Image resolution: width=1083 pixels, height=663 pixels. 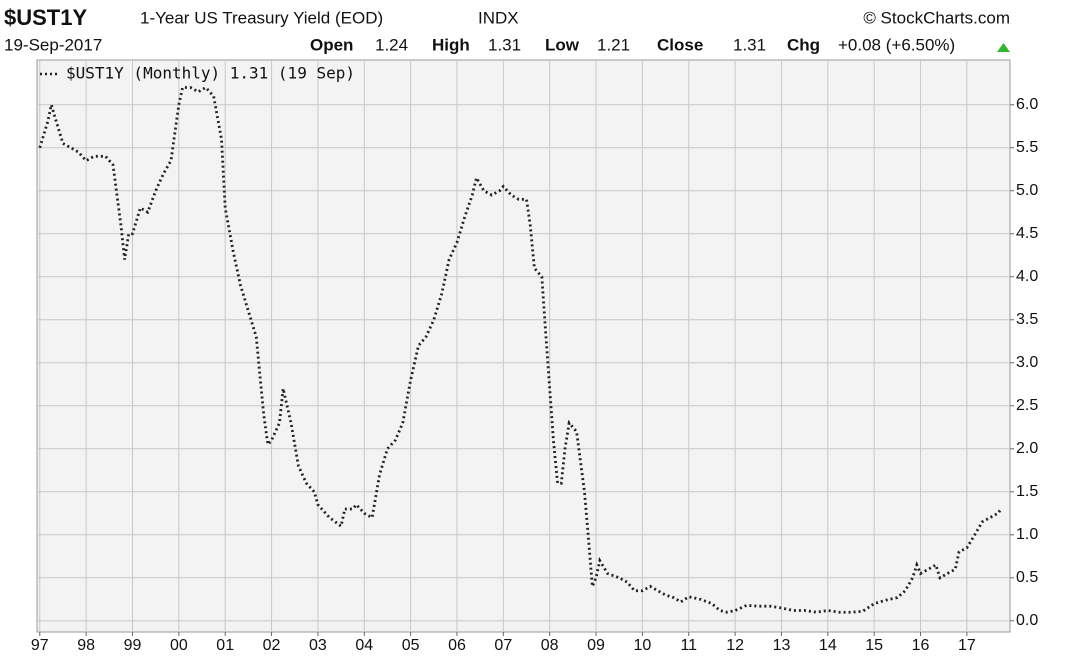 I want to click on y-tick-label: 1.0, so click(x=1027, y=534).